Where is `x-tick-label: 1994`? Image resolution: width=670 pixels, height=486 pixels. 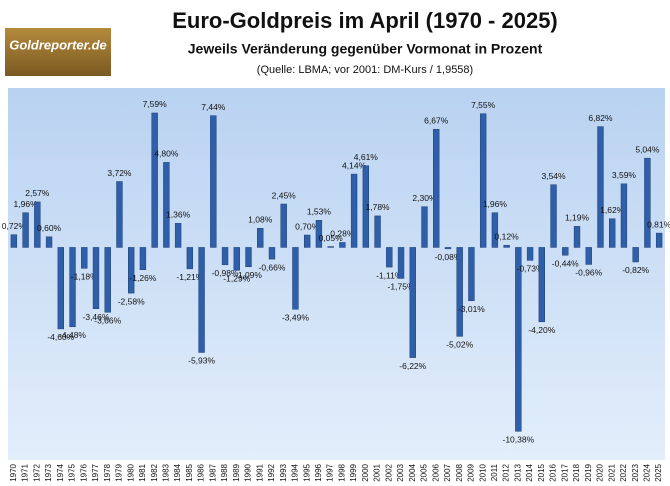 x-tick-label: 1994 is located at coordinates (295, 472).